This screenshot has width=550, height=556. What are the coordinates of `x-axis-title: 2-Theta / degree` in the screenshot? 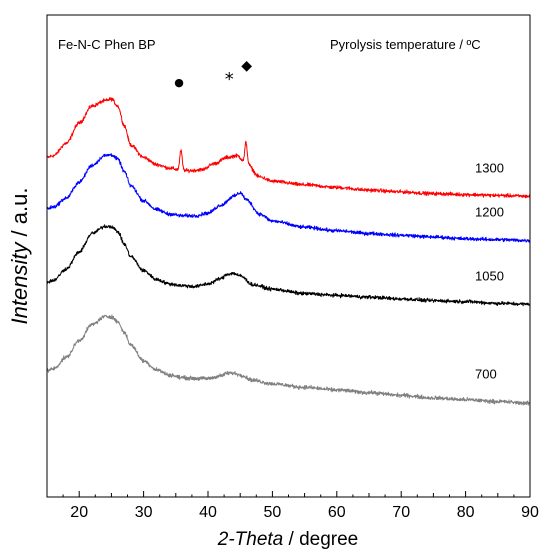 It's located at (287, 539).